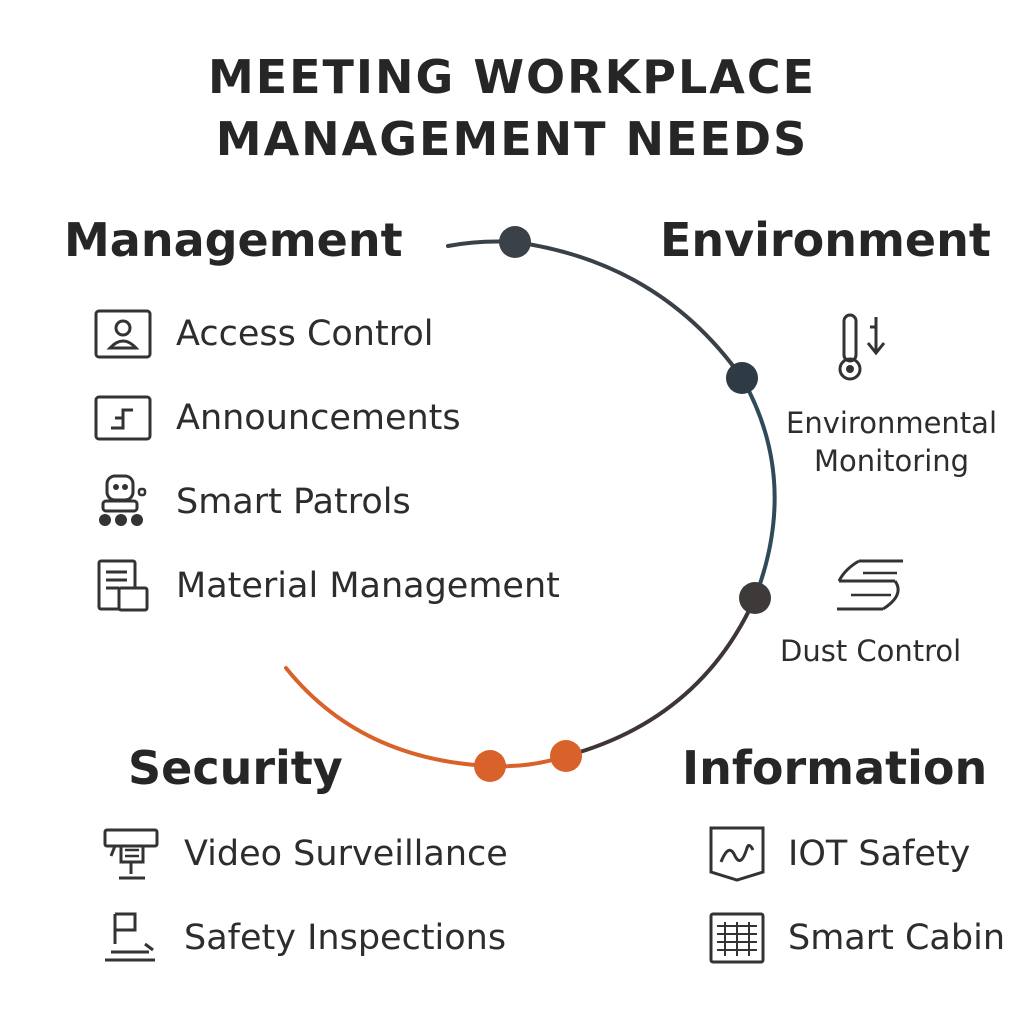 The height and width of the screenshot is (1024, 1024). What do you see at coordinates (368, 586) in the screenshot?
I see `material-management-label: Material Management` at bounding box center [368, 586].